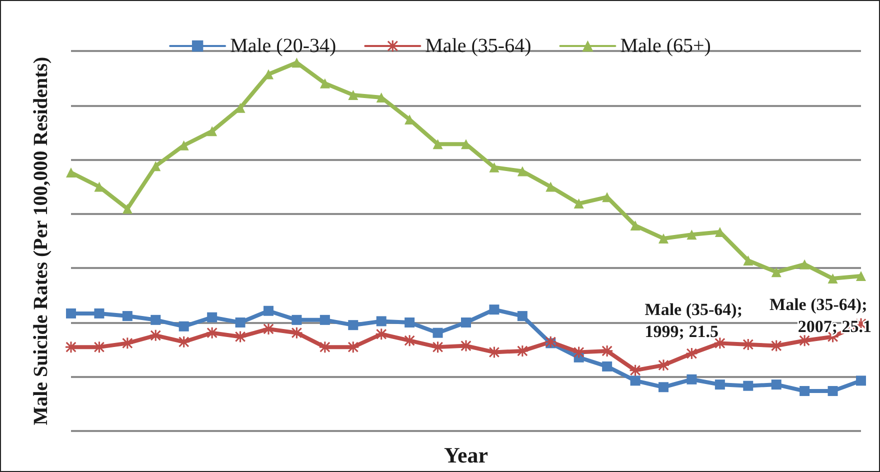  I want to click on y-axis-title: Male Suicide Rates (Per 100,000 Residents), so click(41, 241).